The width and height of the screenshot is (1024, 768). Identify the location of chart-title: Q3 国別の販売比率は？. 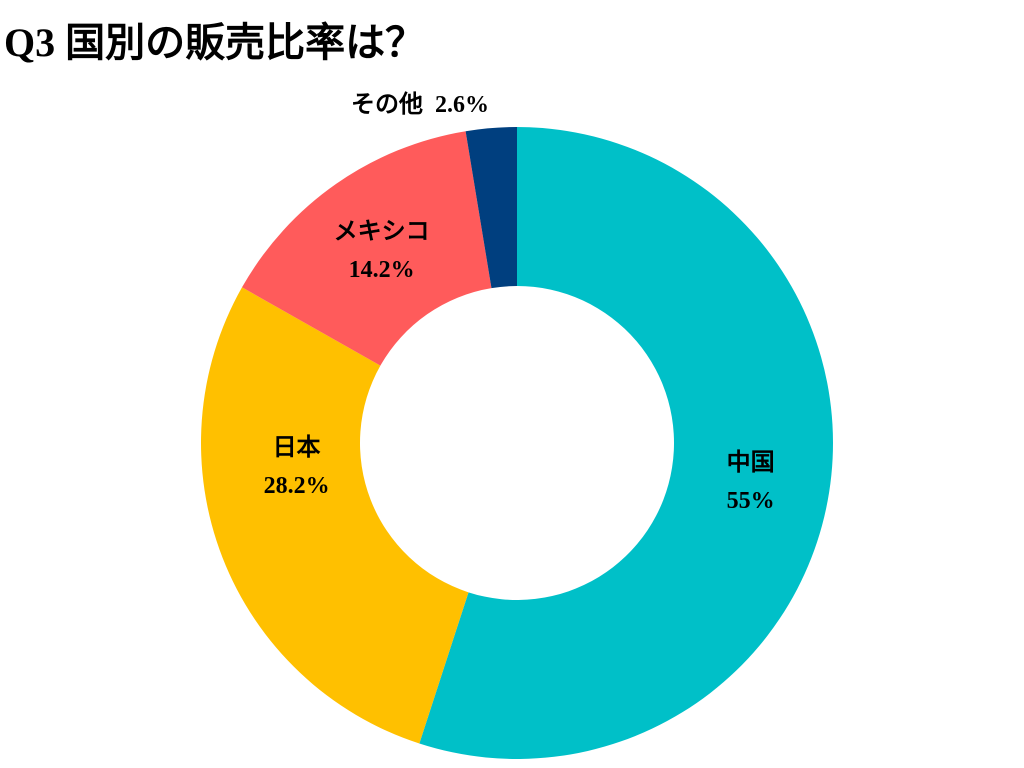
(214, 42).